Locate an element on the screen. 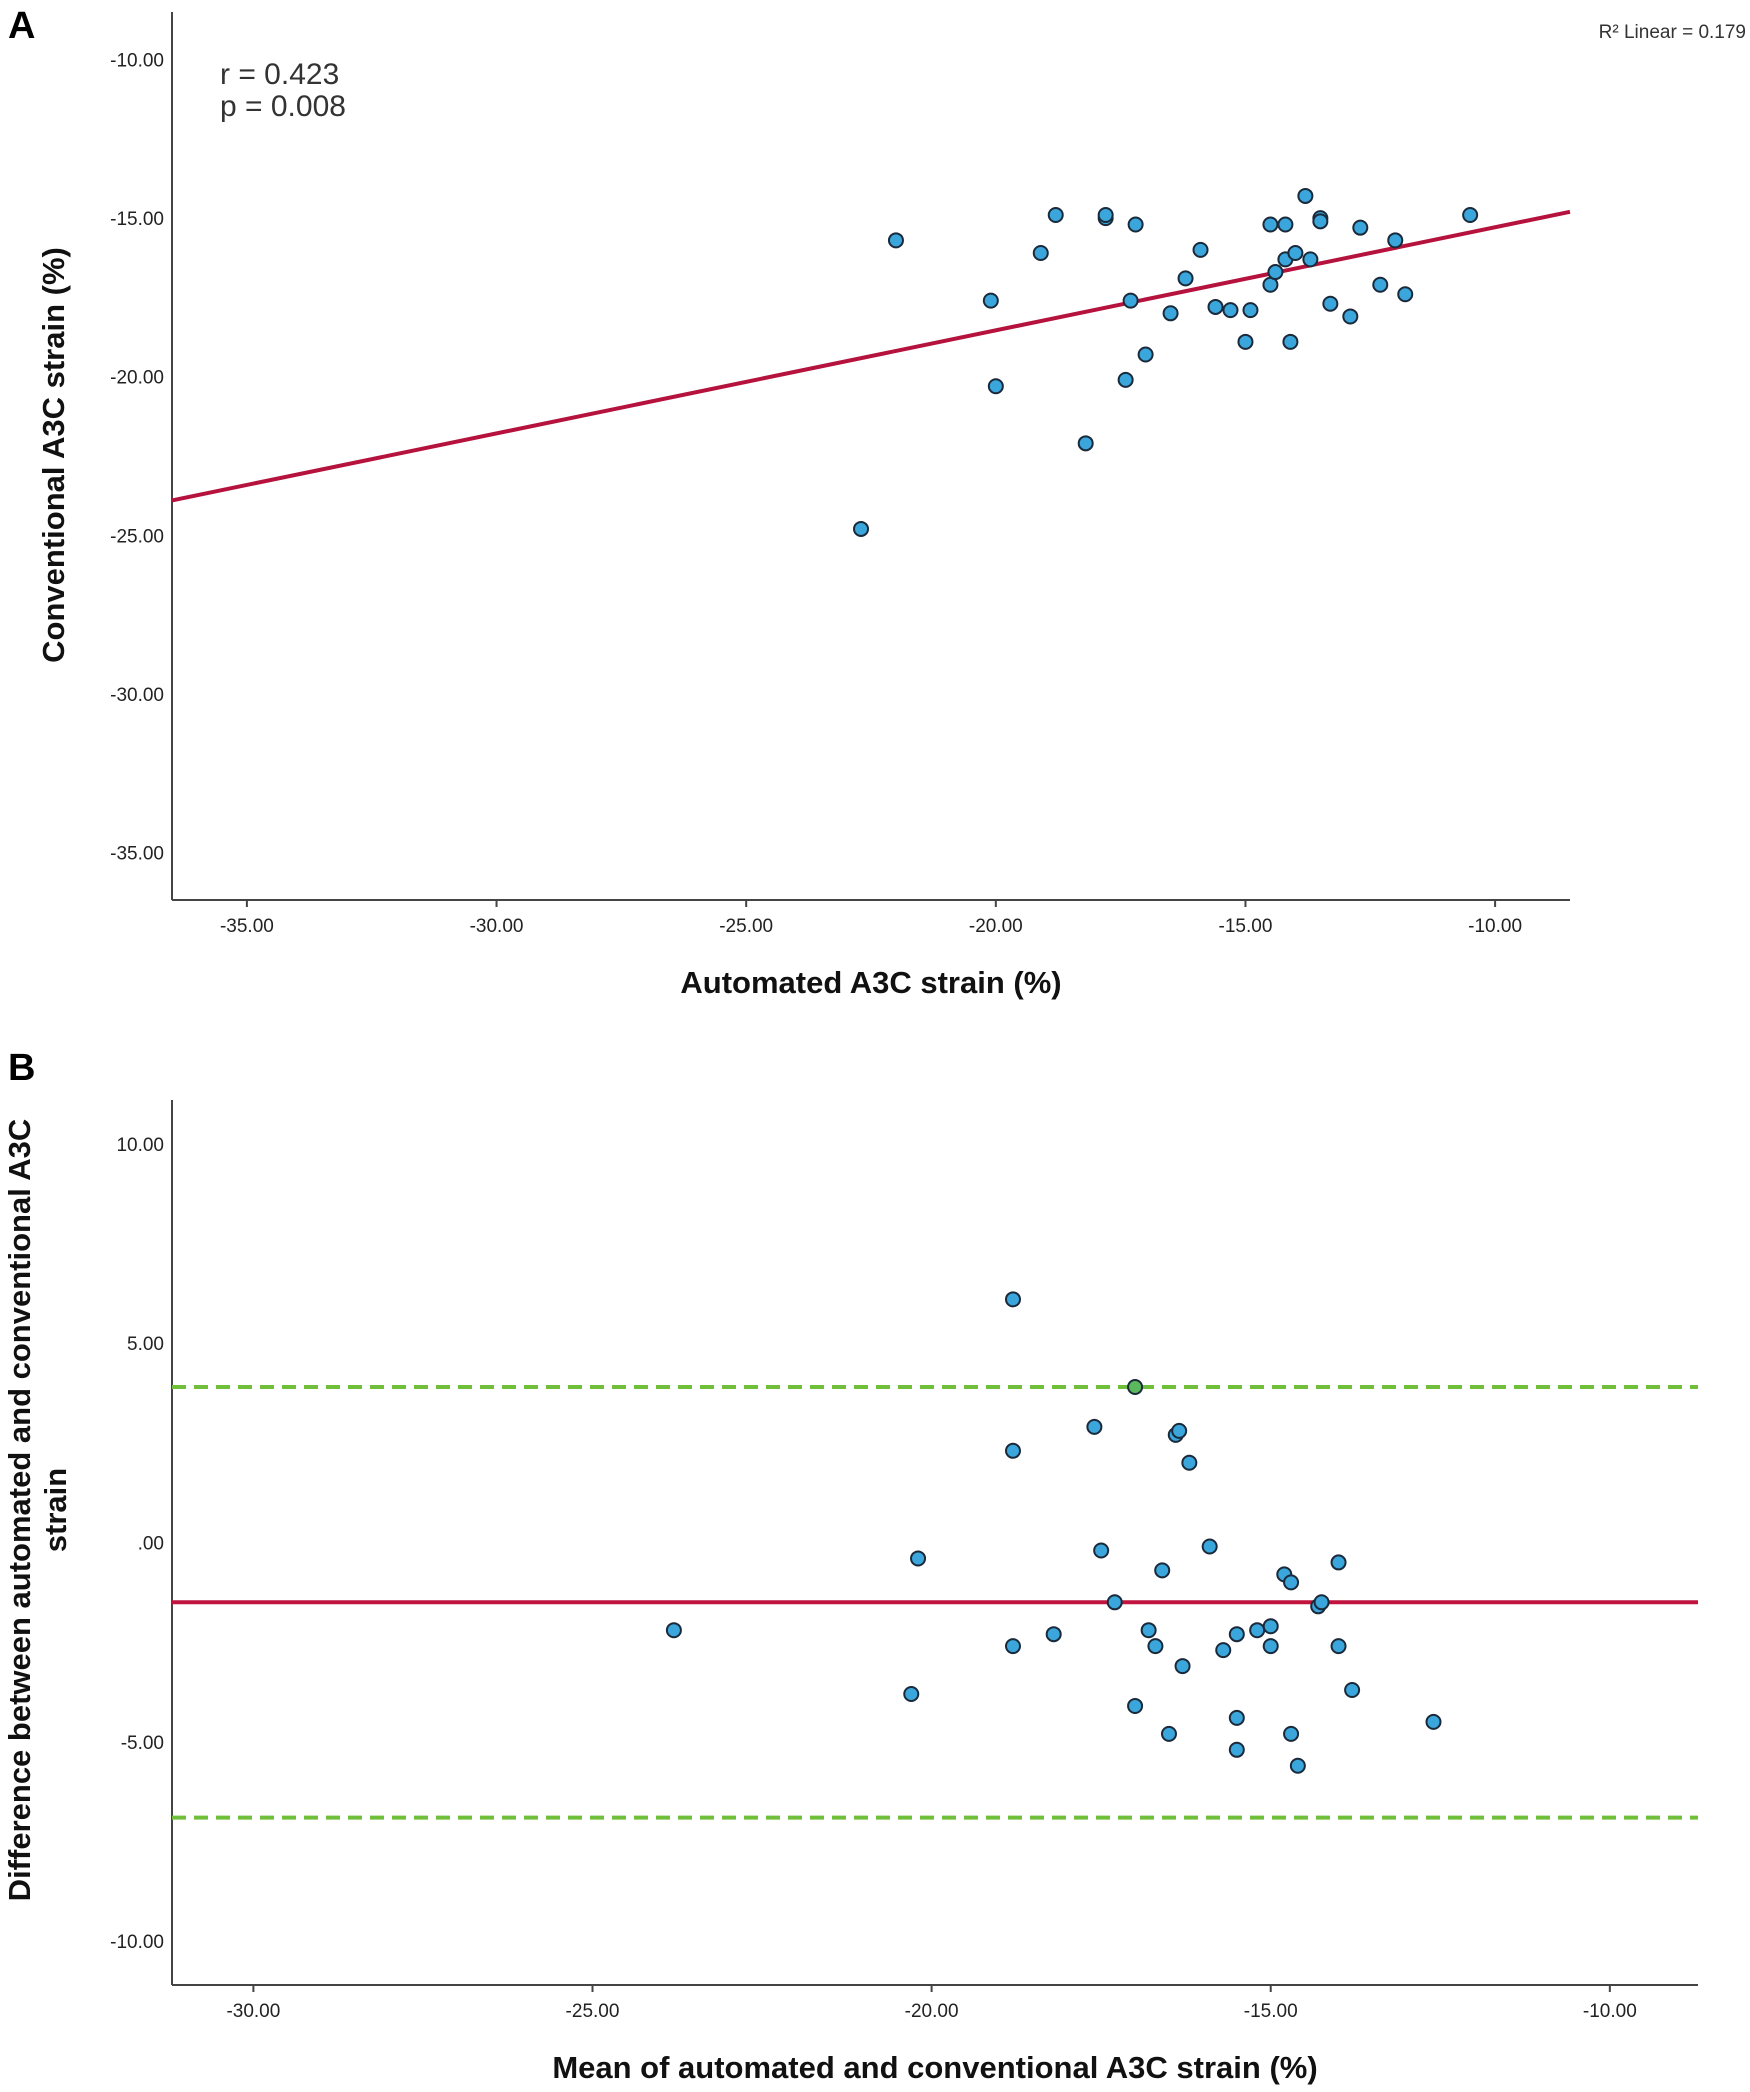  panel-b-x-ticks: -30.00 -25.00 -20.00 -15.00 -10.00 is located at coordinates (931, 2003).